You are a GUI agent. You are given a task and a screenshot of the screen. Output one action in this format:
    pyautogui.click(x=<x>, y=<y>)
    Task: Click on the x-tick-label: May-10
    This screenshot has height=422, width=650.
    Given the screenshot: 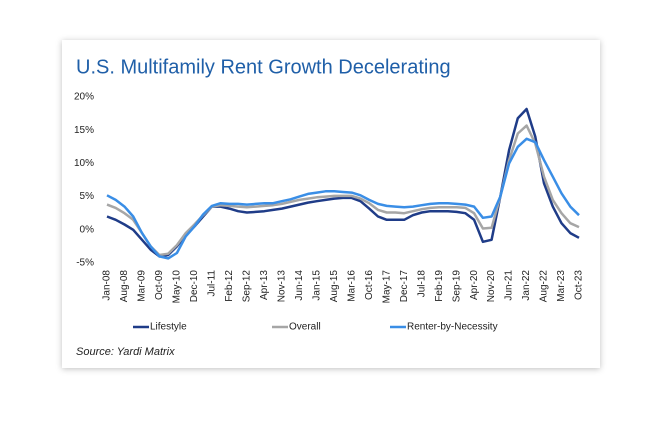 What is the action you would take?
    pyautogui.click(x=177, y=287)
    